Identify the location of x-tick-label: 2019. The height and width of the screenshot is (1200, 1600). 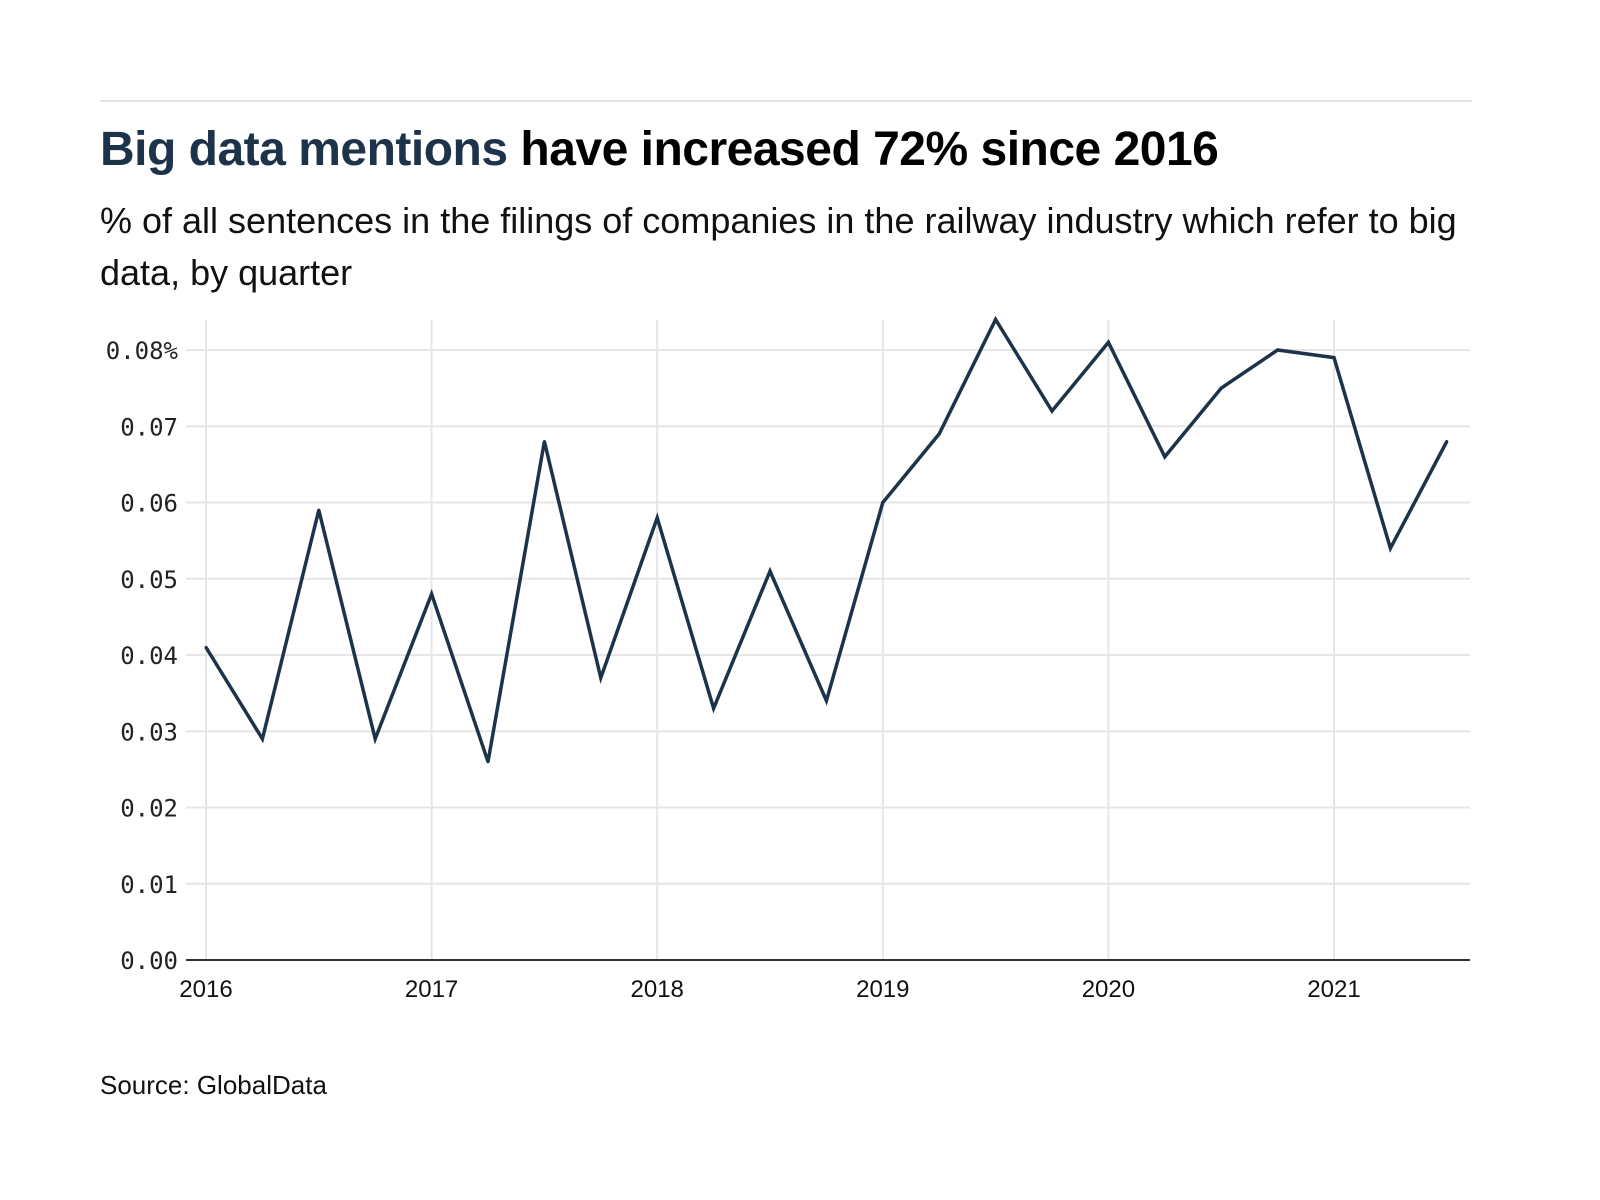
(882, 989).